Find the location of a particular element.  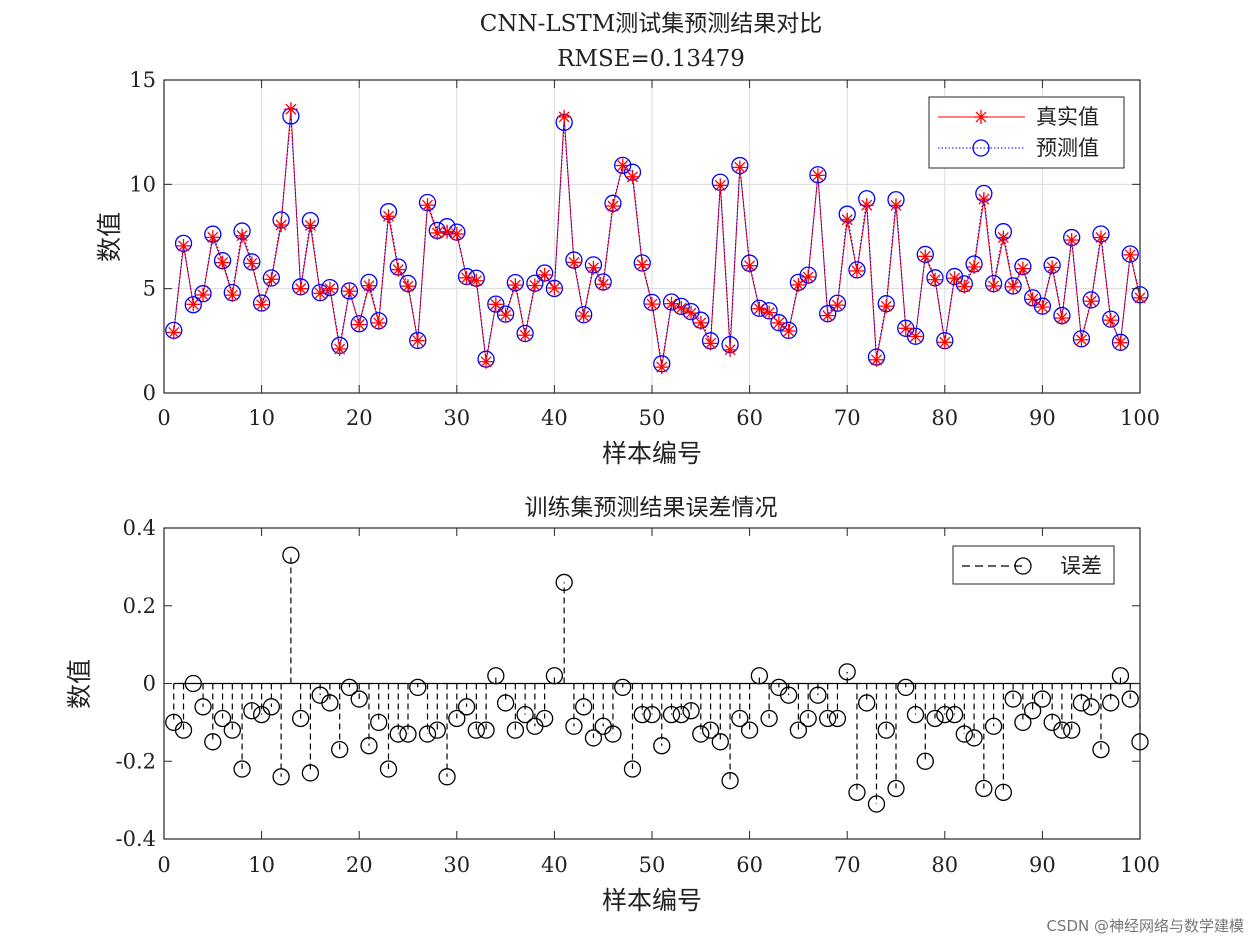

x-tick-label: 30 is located at coordinates (456, 418).